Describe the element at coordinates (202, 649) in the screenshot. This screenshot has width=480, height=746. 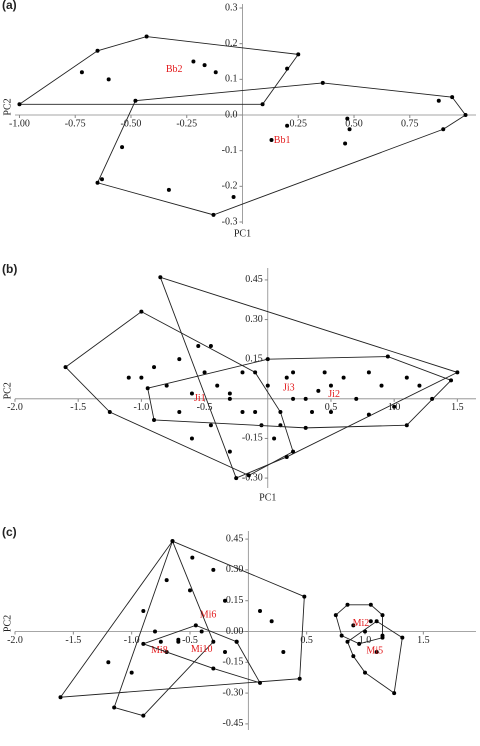
I see `group-label: Mi10` at that location.